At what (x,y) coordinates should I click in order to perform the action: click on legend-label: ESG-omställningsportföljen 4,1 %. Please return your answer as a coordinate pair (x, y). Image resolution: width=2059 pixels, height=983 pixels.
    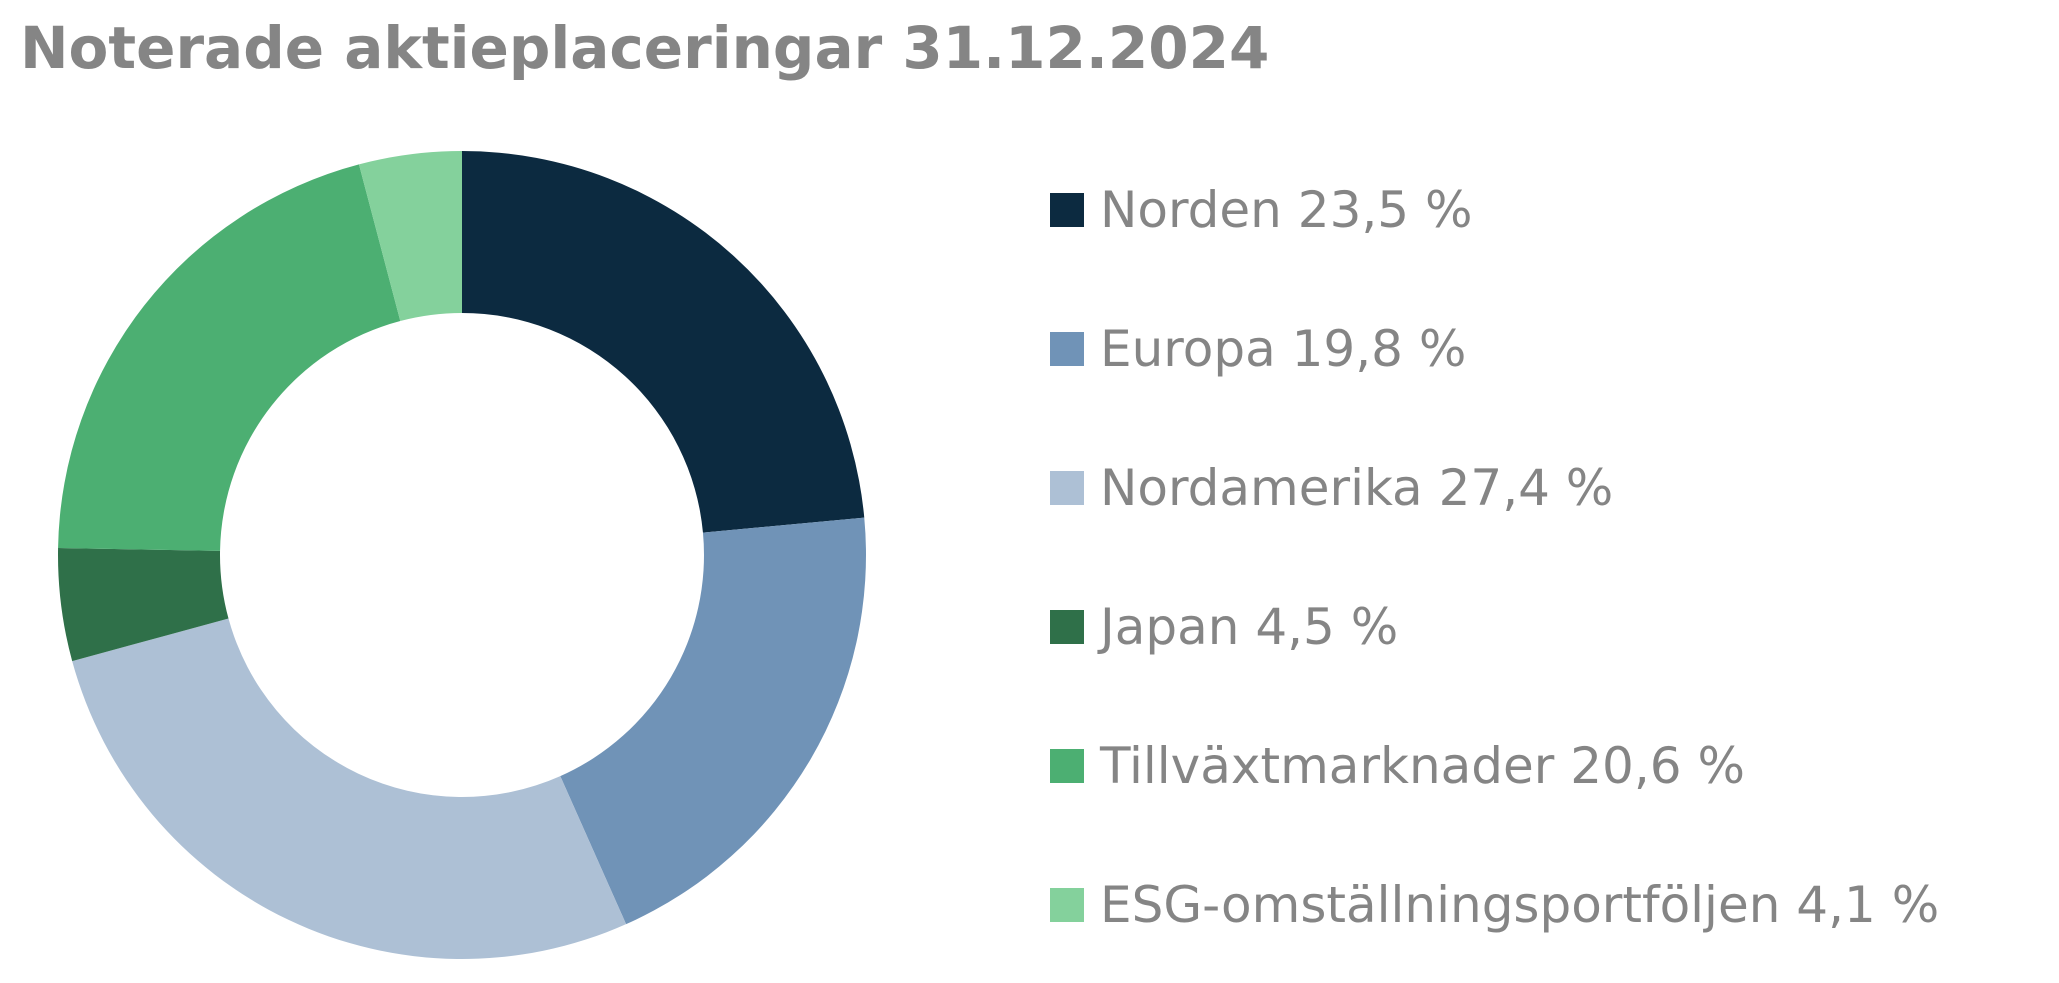
    Looking at the image, I should click on (1520, 905).